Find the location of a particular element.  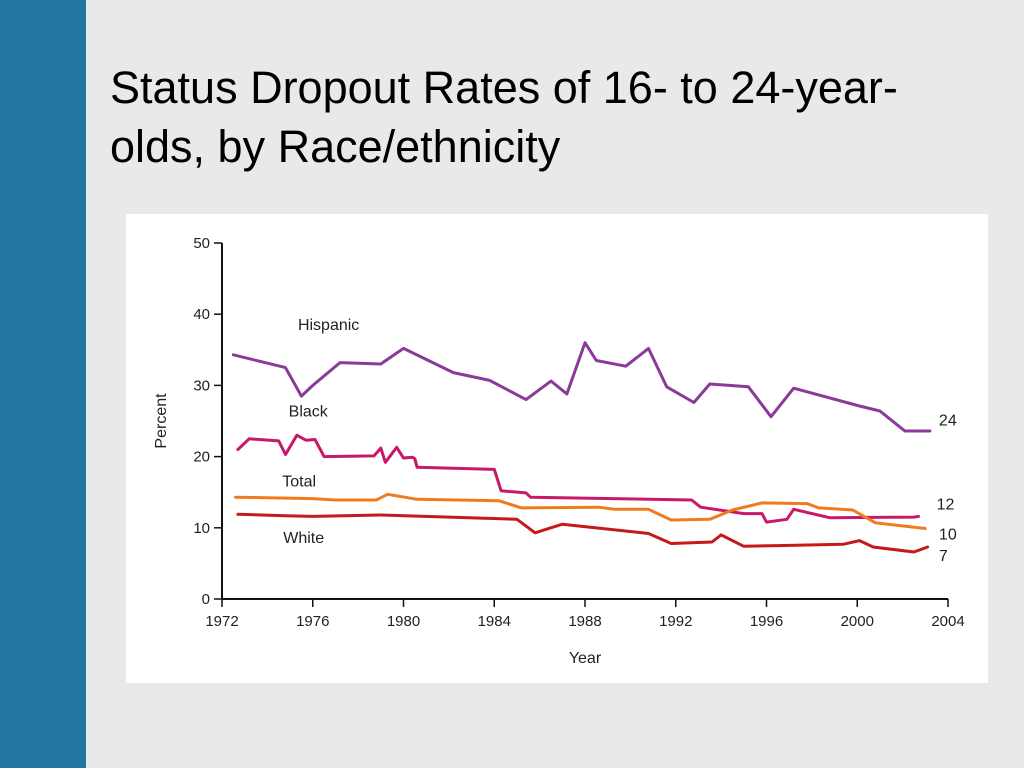

y-tick-label: 30 is located at coordinates (201, 385).